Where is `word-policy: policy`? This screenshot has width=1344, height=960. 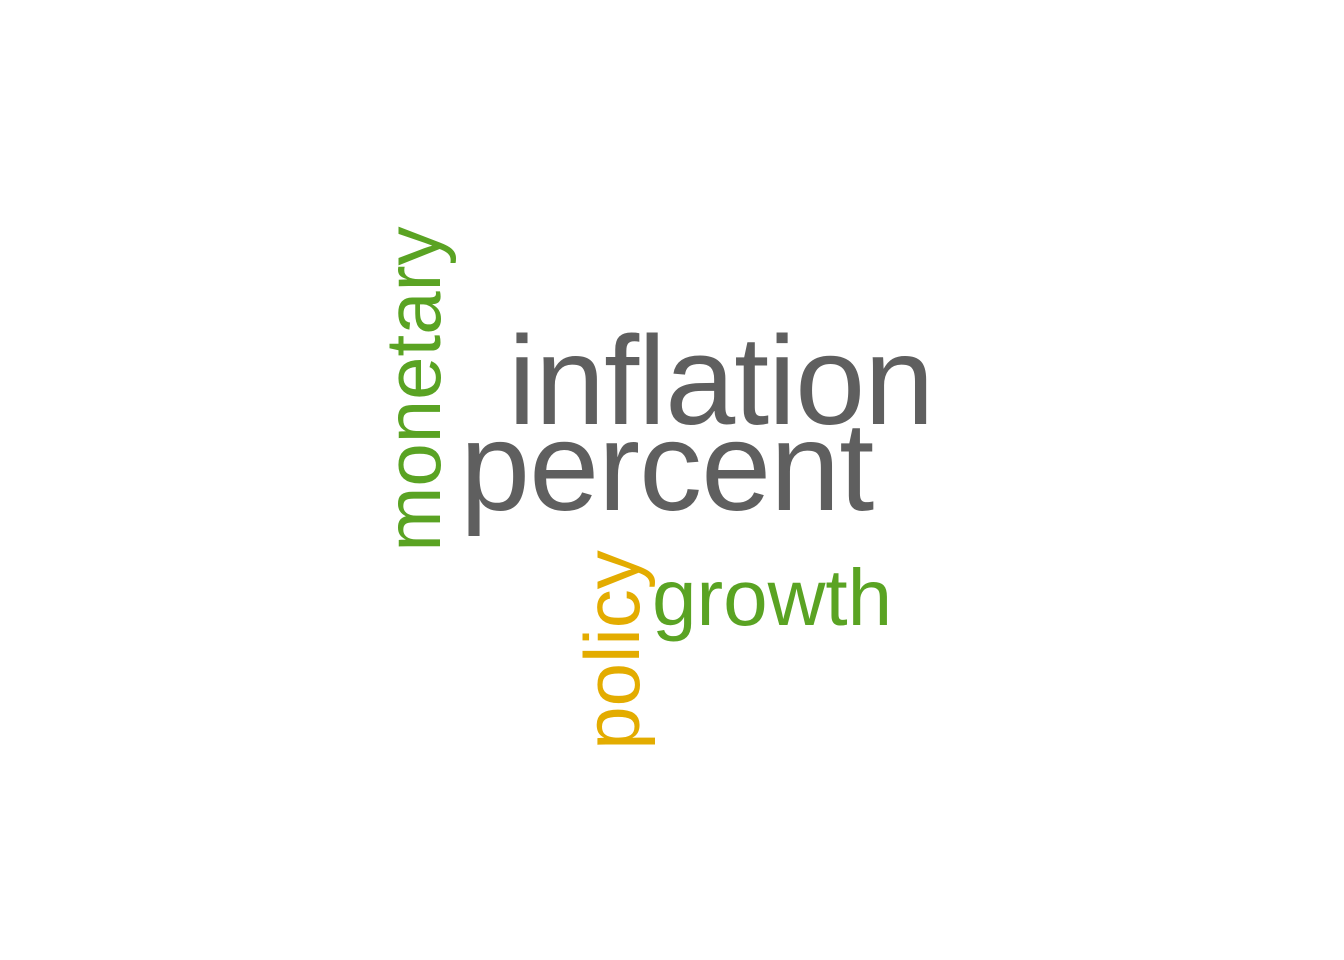 word-policy: policy is located at coordinates (612, 650).